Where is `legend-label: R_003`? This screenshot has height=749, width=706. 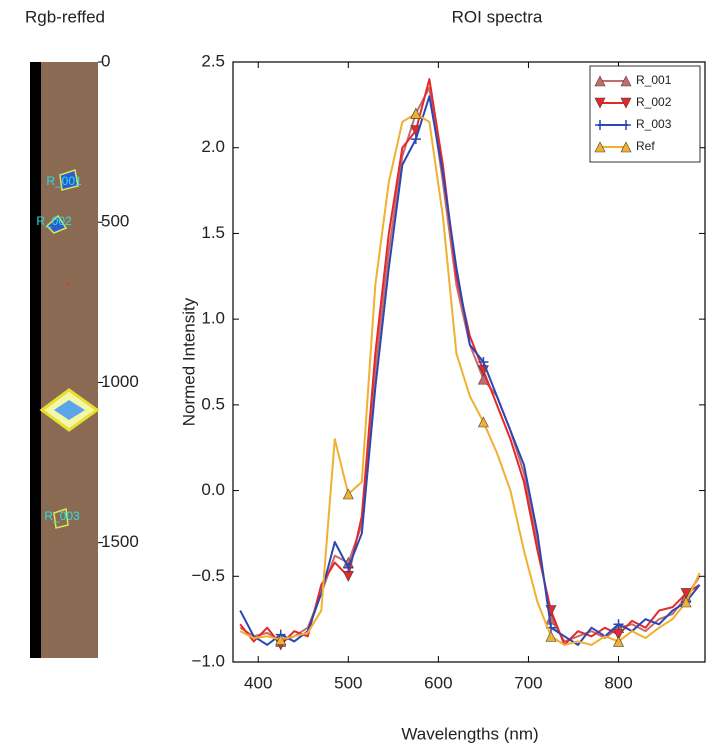 legend-label: R_003 is located at coordinates (654, 124).